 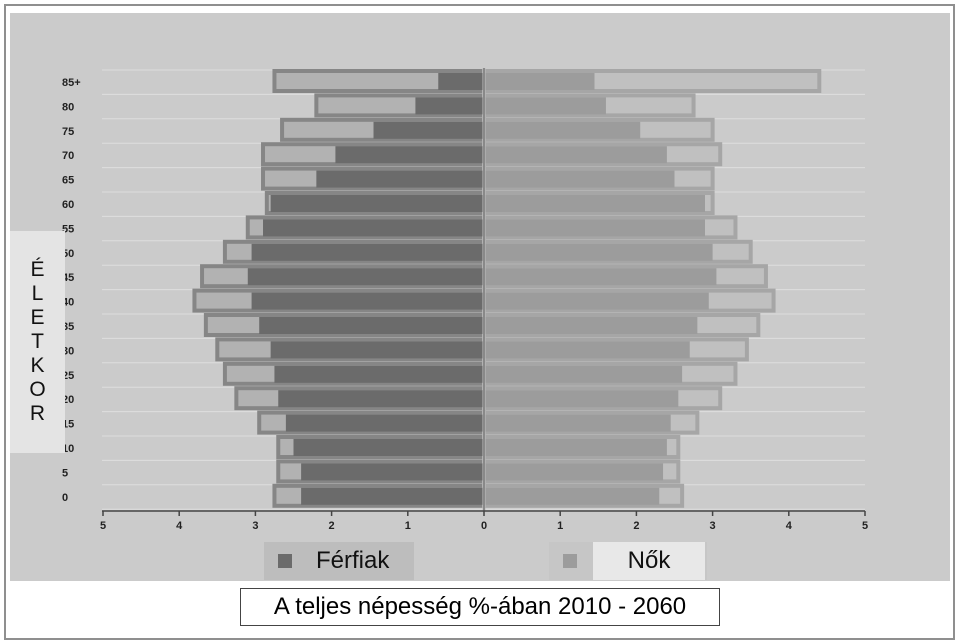 I want to click on legend-men-label: Férfiak, so click(x=353, y=560).